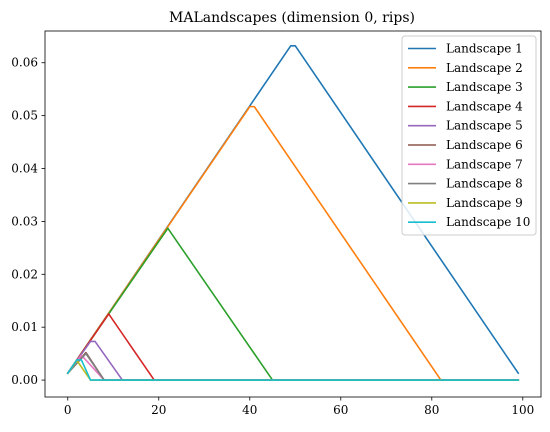  I want to click on y-axis: 0.00 0.01 0.02 0.03 0.04 0.05 0.06, so click(28, 221).